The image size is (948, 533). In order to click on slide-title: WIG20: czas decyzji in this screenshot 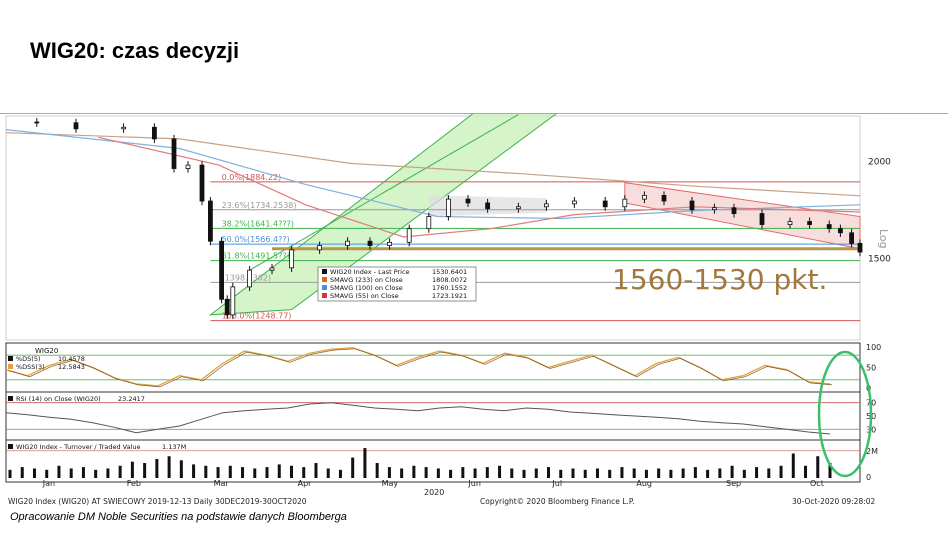, I will do `click(135, 50)`.